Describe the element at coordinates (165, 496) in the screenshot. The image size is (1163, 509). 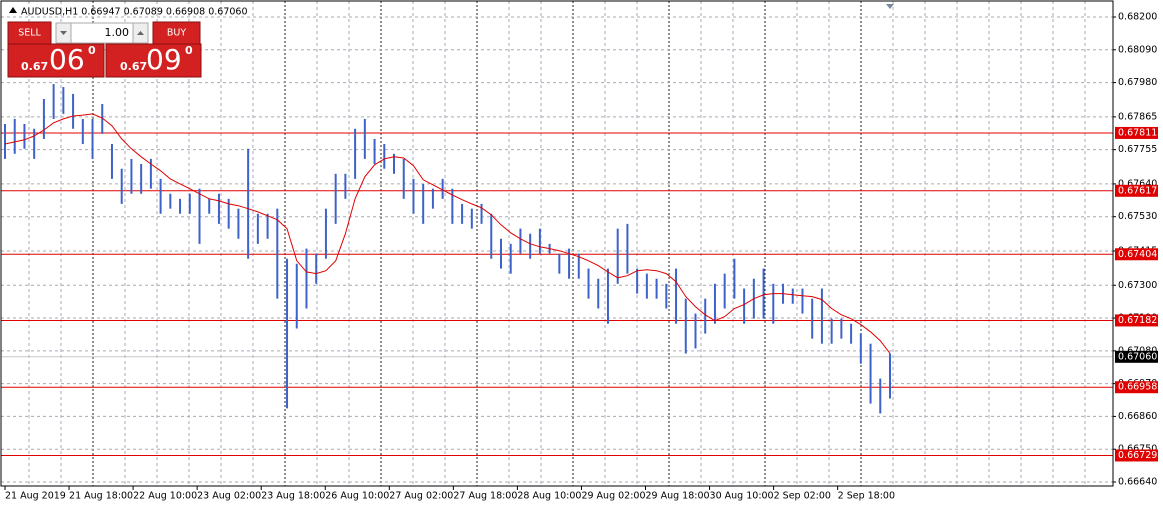
I see `x-tick-label: 22 Aug 10:00` at that location.